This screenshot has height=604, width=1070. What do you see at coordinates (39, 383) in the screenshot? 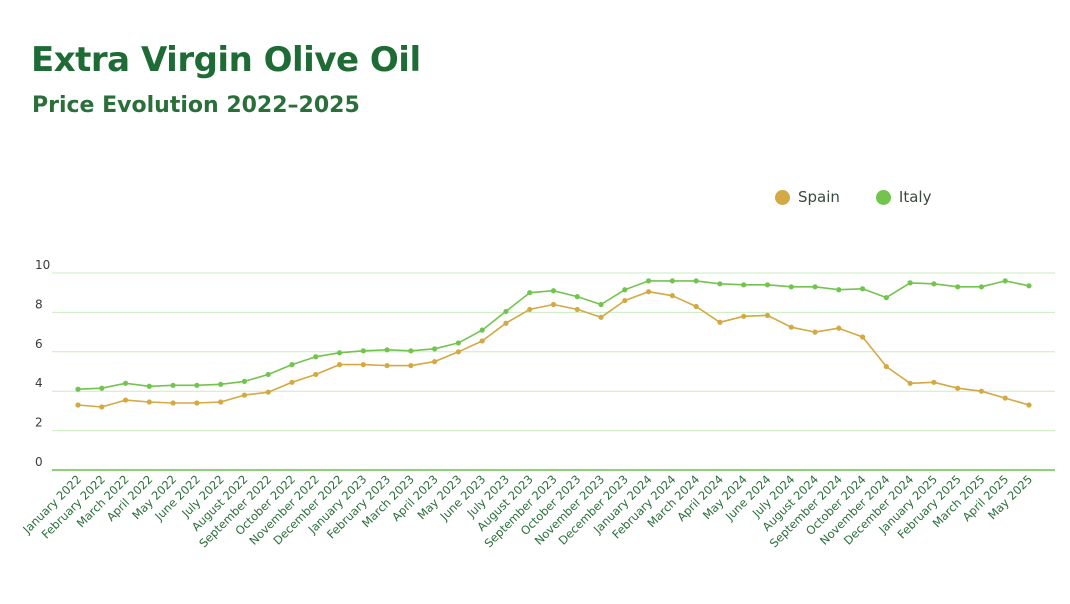
I see `y-tick-label: 4` at bounding box center [39, 383].